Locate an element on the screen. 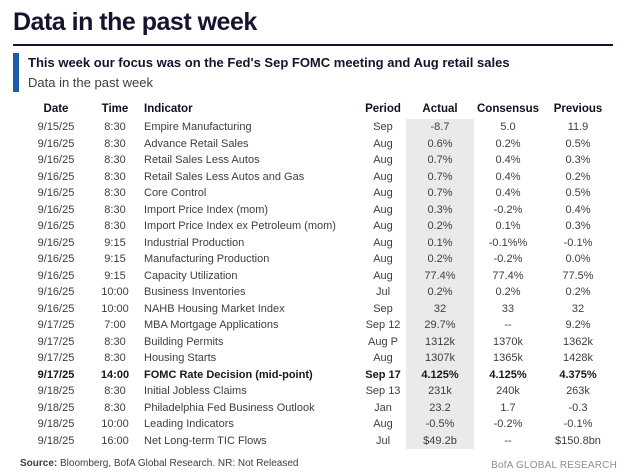 This screenshot has height=476, width=626. actual-cell: -0.5% is located at coordinates (440, 424).